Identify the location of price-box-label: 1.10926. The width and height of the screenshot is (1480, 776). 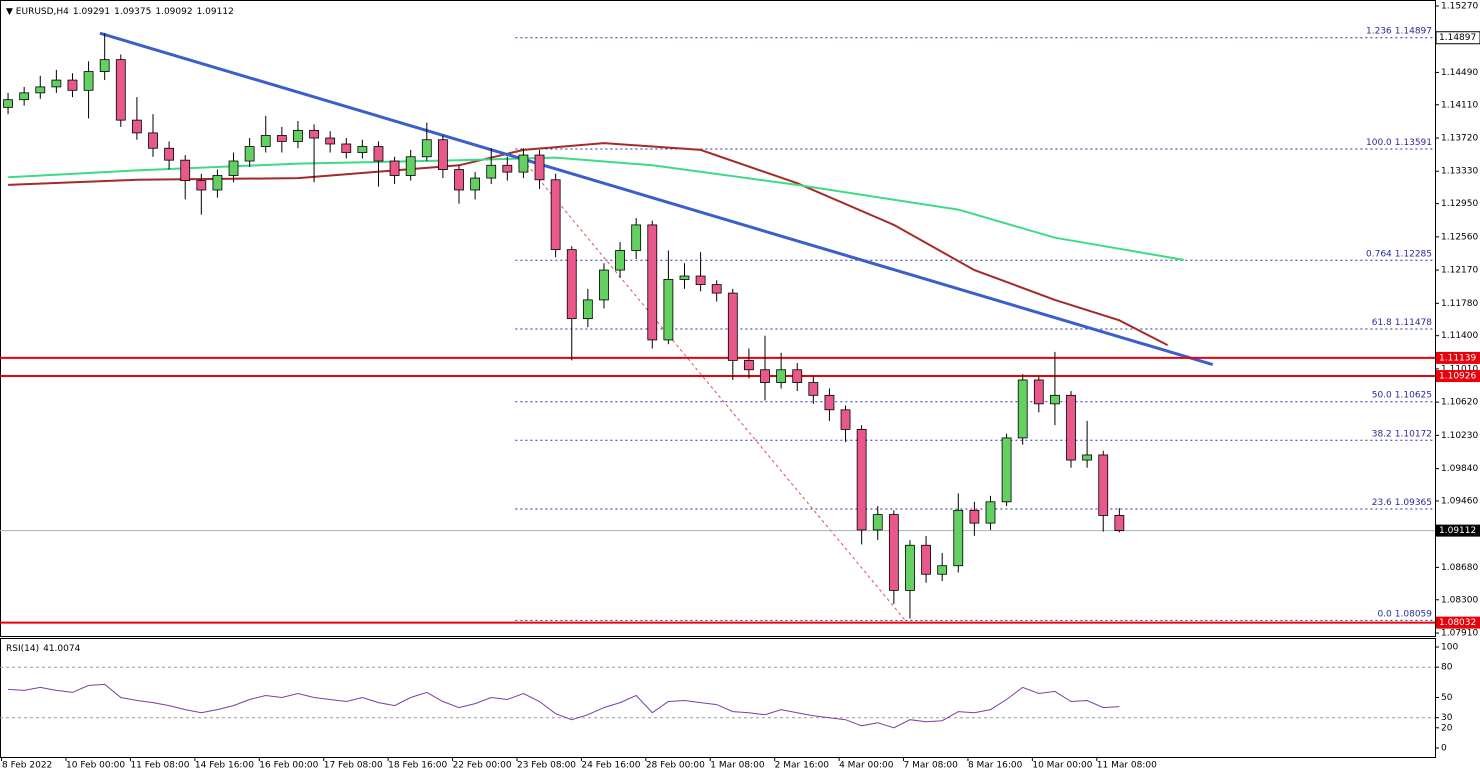
(1457, 377).